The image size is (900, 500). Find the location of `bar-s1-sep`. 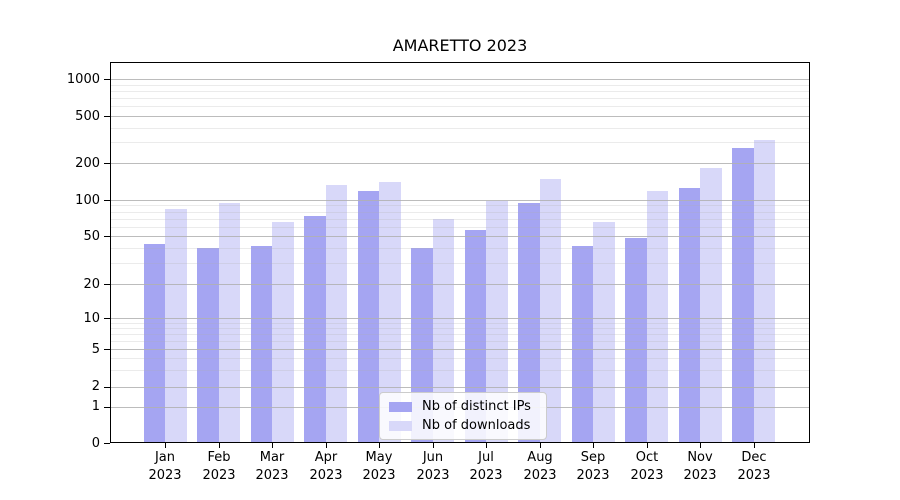

bar-s1-sep is located at coordinates (604, 332).